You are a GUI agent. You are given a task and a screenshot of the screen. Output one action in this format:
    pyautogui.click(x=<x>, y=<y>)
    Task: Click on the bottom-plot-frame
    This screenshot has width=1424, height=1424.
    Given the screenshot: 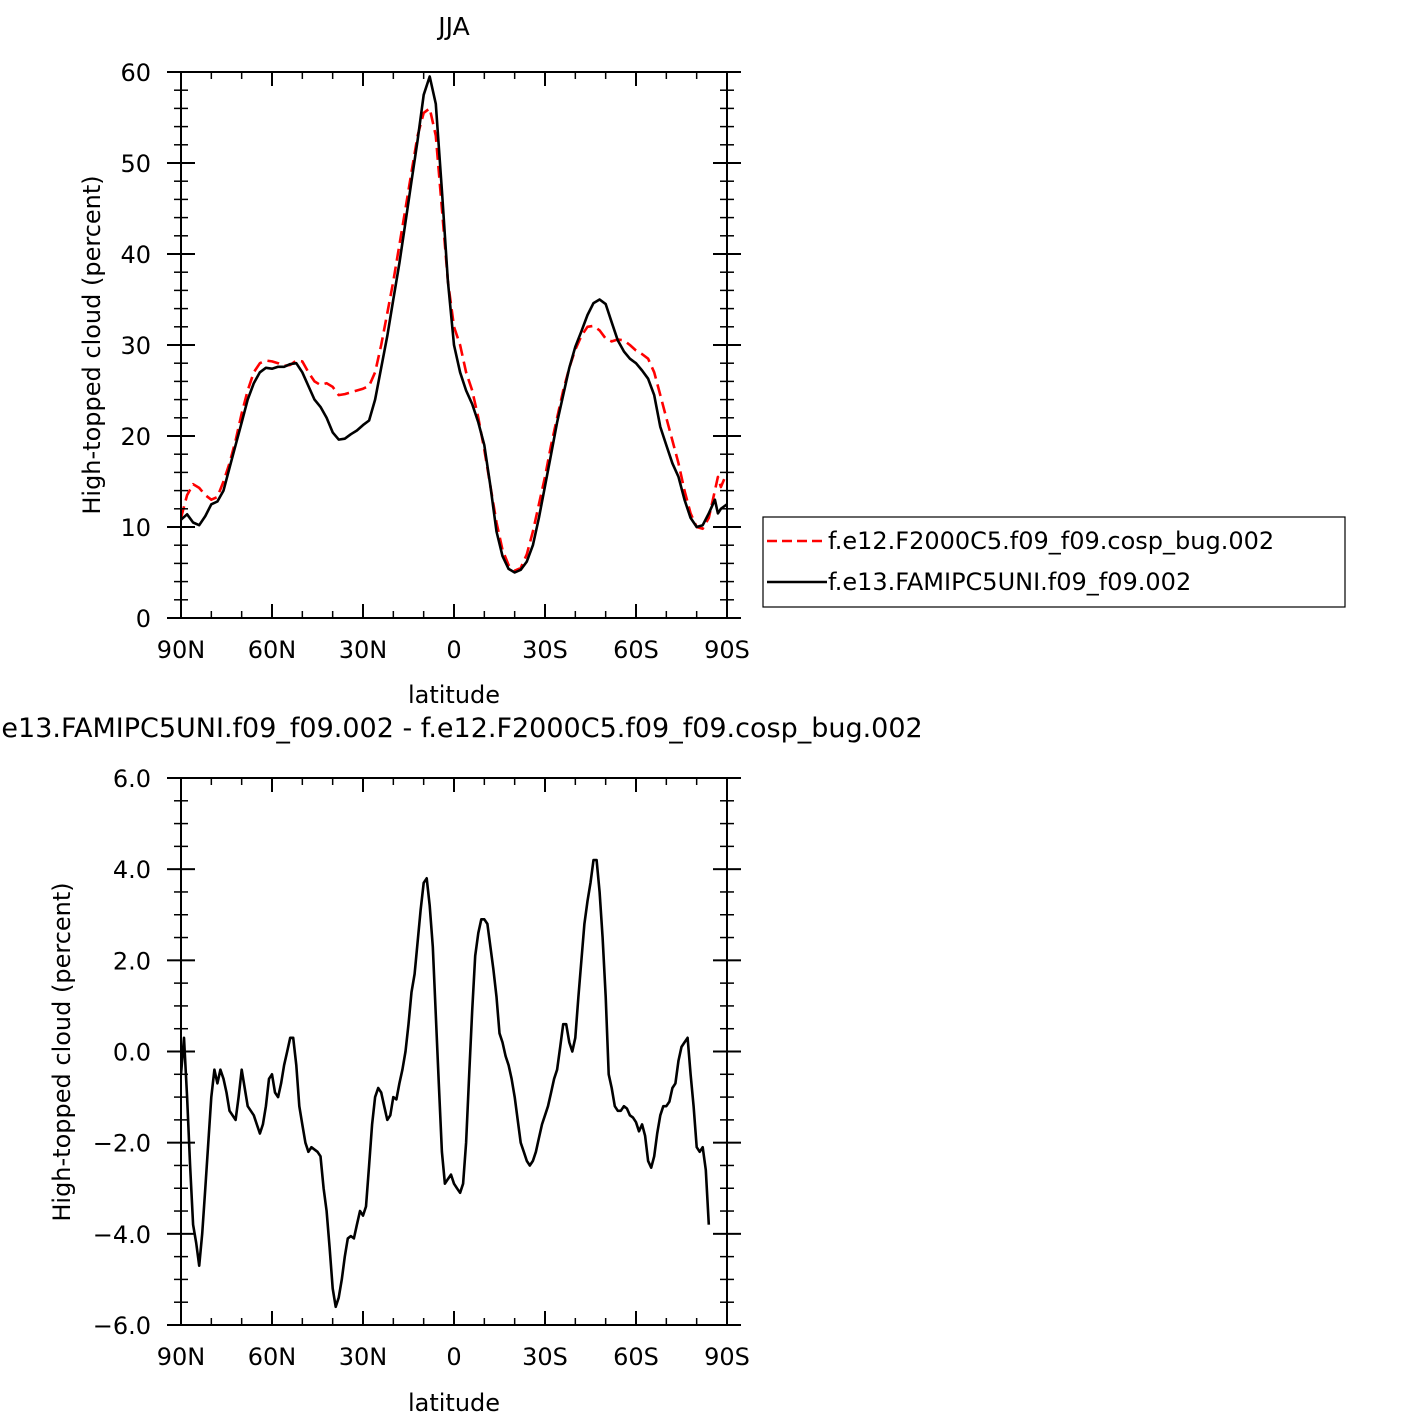 What is the action you would take?
    pyautogui.click(x=454, y=1051)
    